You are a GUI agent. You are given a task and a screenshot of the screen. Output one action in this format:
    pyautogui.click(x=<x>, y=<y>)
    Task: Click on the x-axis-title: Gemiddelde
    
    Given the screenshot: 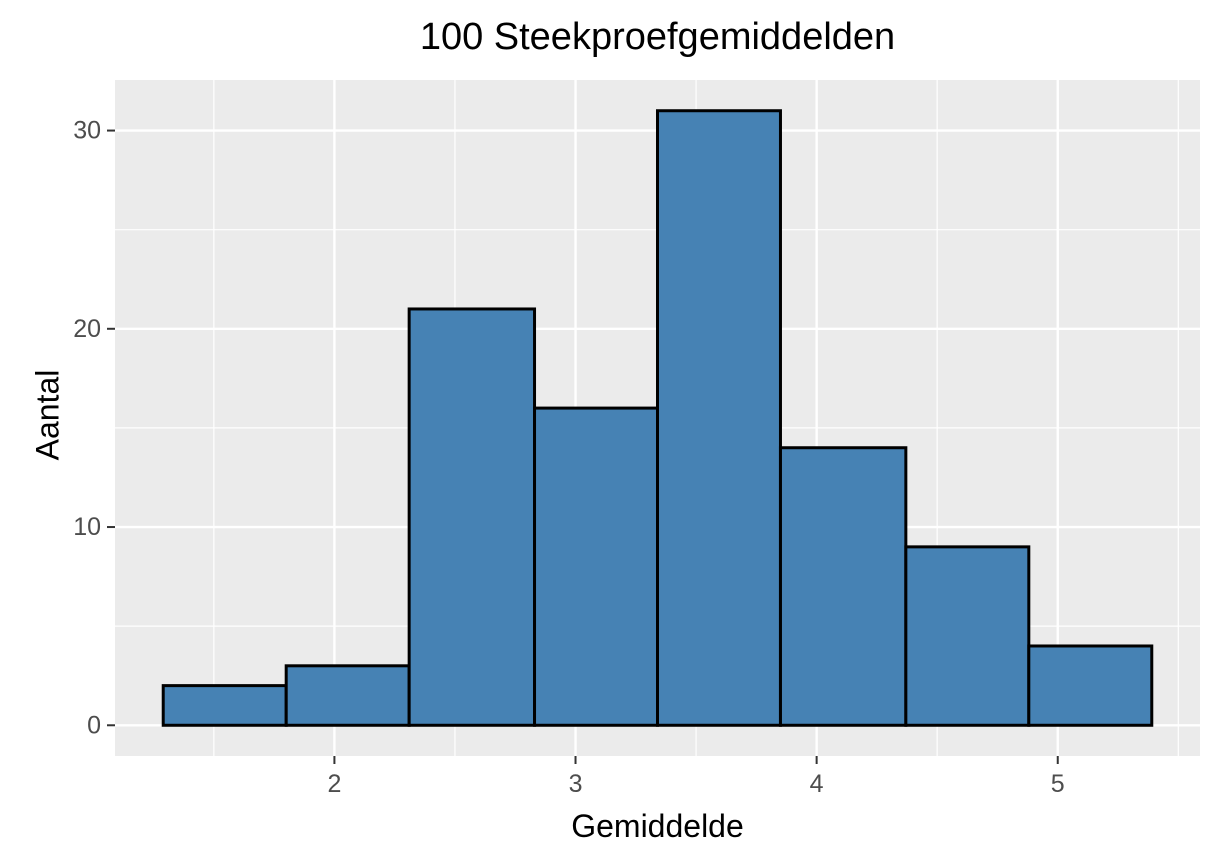 What is the action you would take?
    pyautogui.click(x=657, y=826)
    